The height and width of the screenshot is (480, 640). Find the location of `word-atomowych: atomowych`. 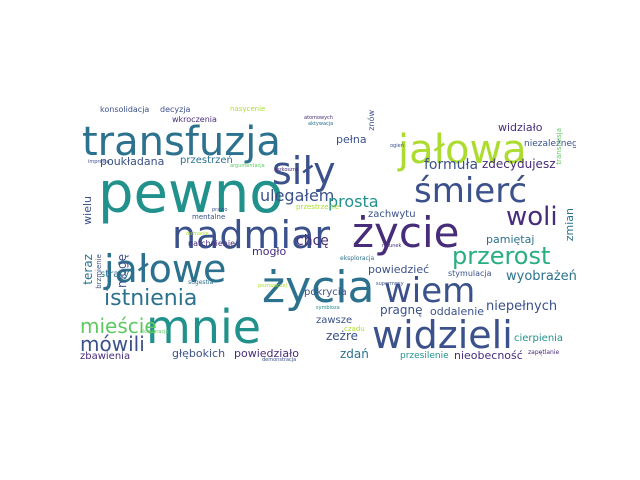

word-atomowych: atomowych is located at coordinates (318, 118).